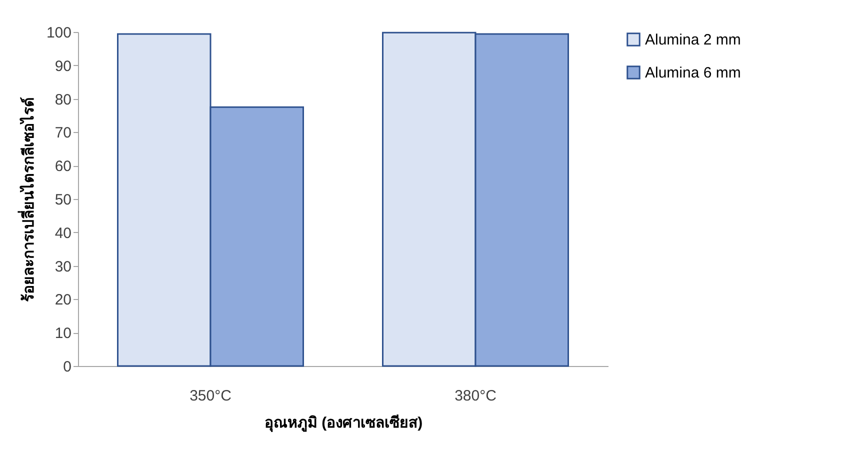  Describe the element at coordinates (63, 233) in the screenshot. I see `y-tick-label: 40` at that location.